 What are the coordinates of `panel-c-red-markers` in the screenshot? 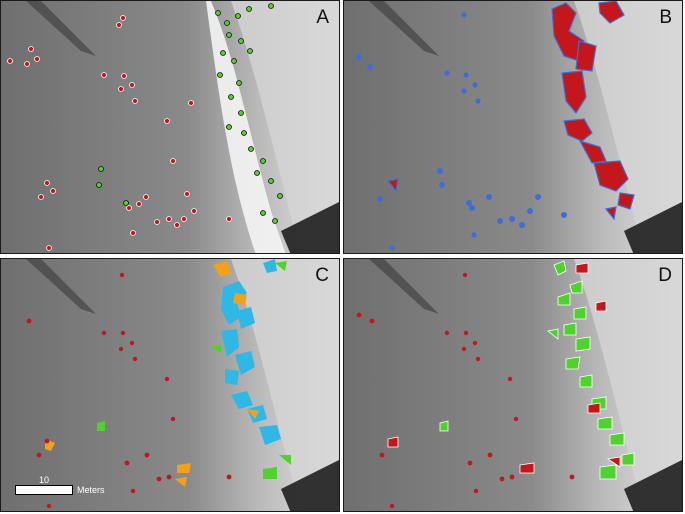 It's located at (129, 390).